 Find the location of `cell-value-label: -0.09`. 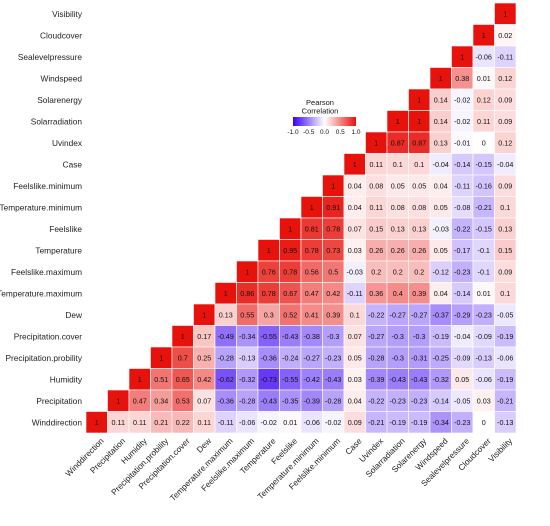

cell-value-label: -0.09 is located at coordinates (484, 336).